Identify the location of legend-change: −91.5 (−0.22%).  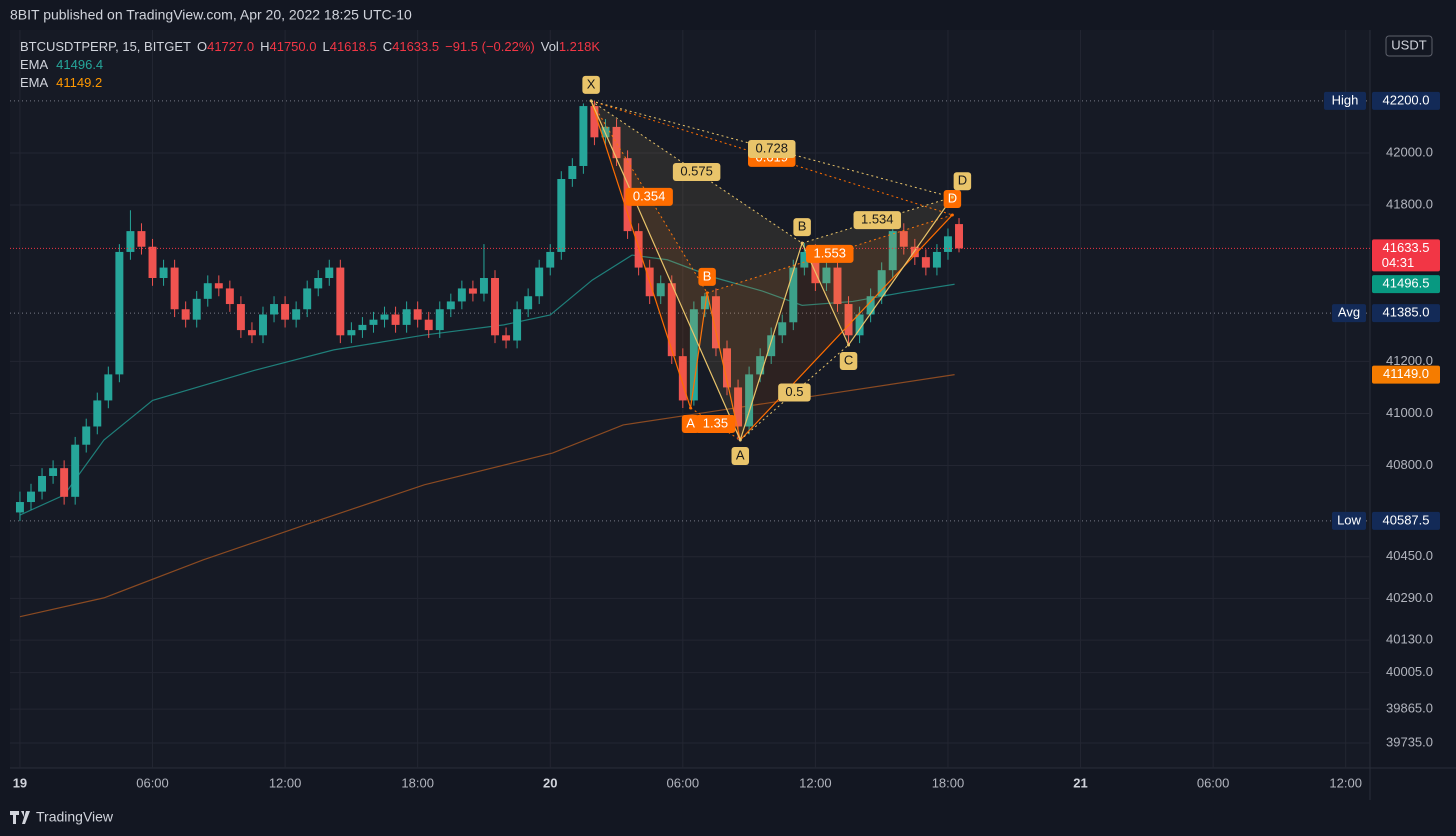
(490, 46).